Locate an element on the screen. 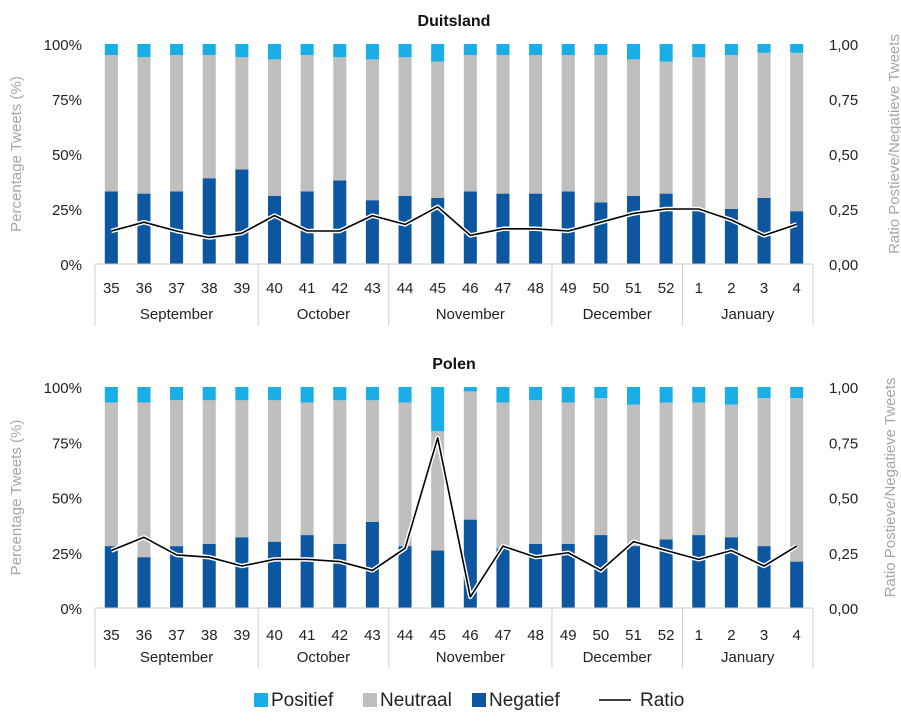  month-label: December is located at coordinates (617, 314).